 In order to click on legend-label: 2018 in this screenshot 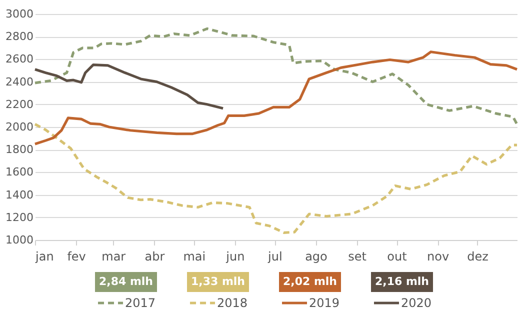, I will do `click(232, 303)`.